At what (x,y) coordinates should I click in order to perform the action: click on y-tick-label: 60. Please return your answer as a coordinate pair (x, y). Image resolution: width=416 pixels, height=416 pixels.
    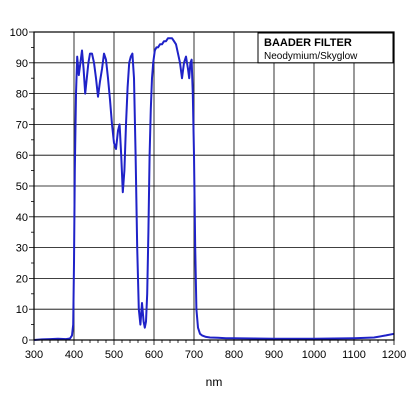
    Looking at the image, I should click on (22, 156).